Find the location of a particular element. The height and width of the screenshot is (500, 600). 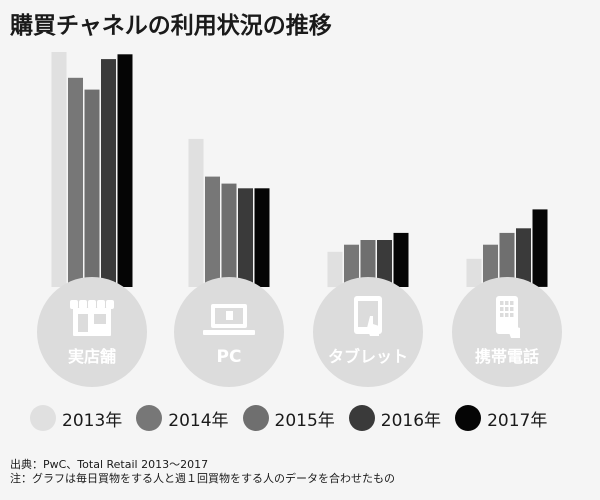

legend-item-0: 2013年 is located at coordinates (76, 418).